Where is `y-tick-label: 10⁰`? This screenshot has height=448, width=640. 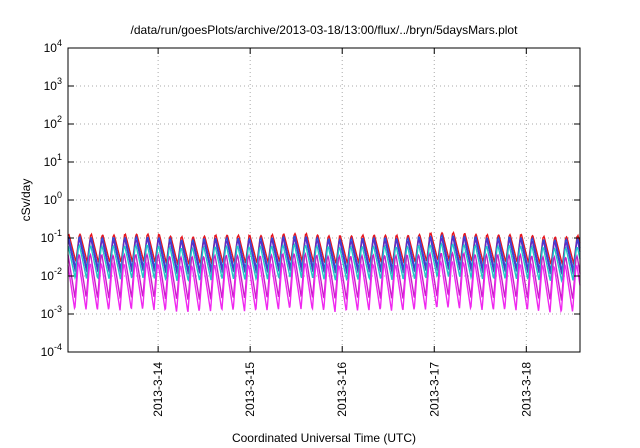
y-tick-label: 10⁰ is located at coordinates (53, 198).